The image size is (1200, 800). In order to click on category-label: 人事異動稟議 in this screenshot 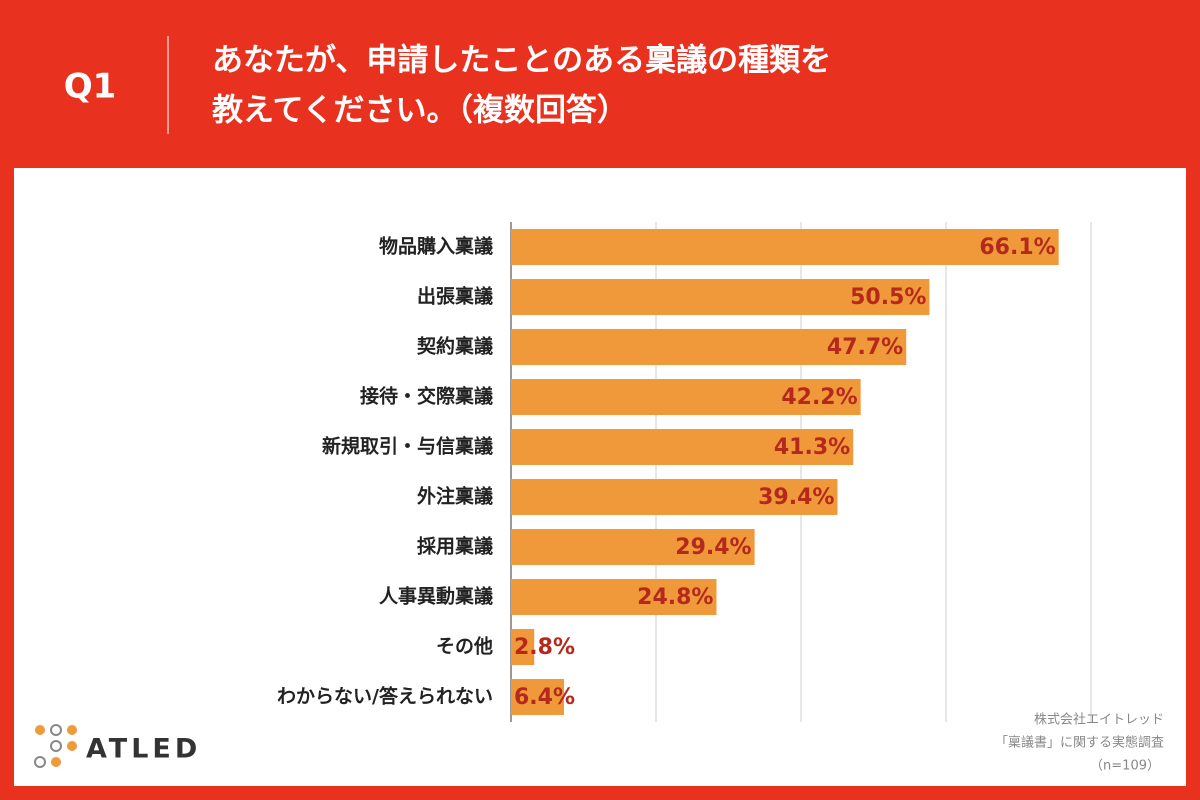, I will do `click(436, 596)`.